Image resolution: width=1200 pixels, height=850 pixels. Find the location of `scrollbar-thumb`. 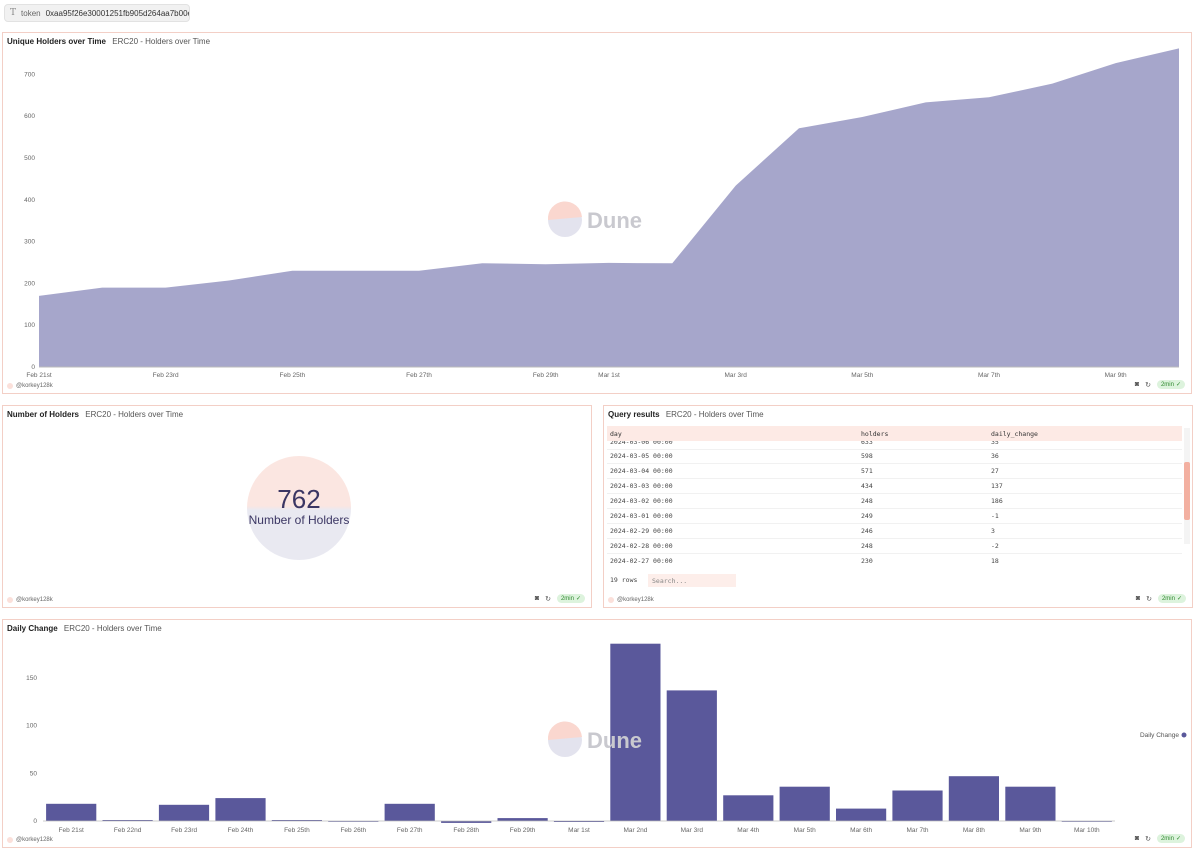

scrollbar-thumb is located at coordinates (1187, 491).